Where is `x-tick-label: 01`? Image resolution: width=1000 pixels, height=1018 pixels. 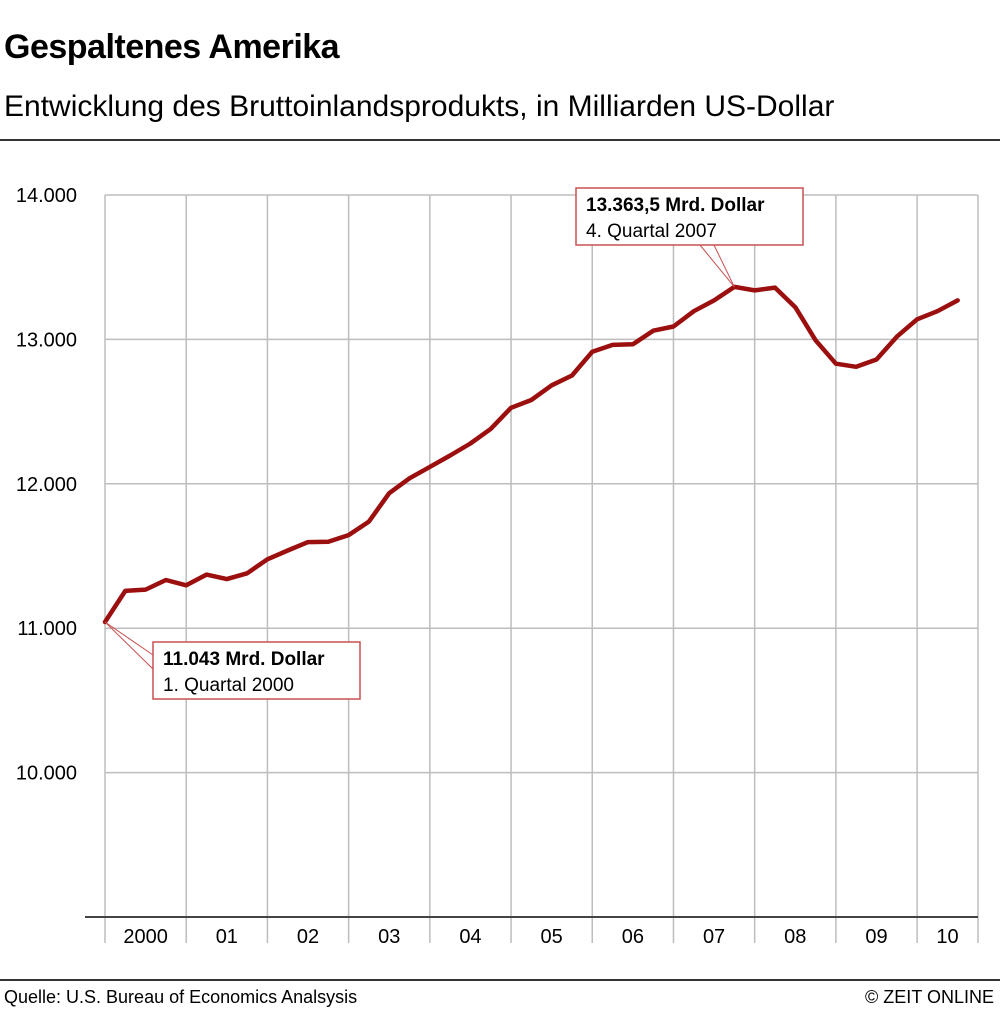
x-tick-label: 01 is located at coordinates (227, 937).